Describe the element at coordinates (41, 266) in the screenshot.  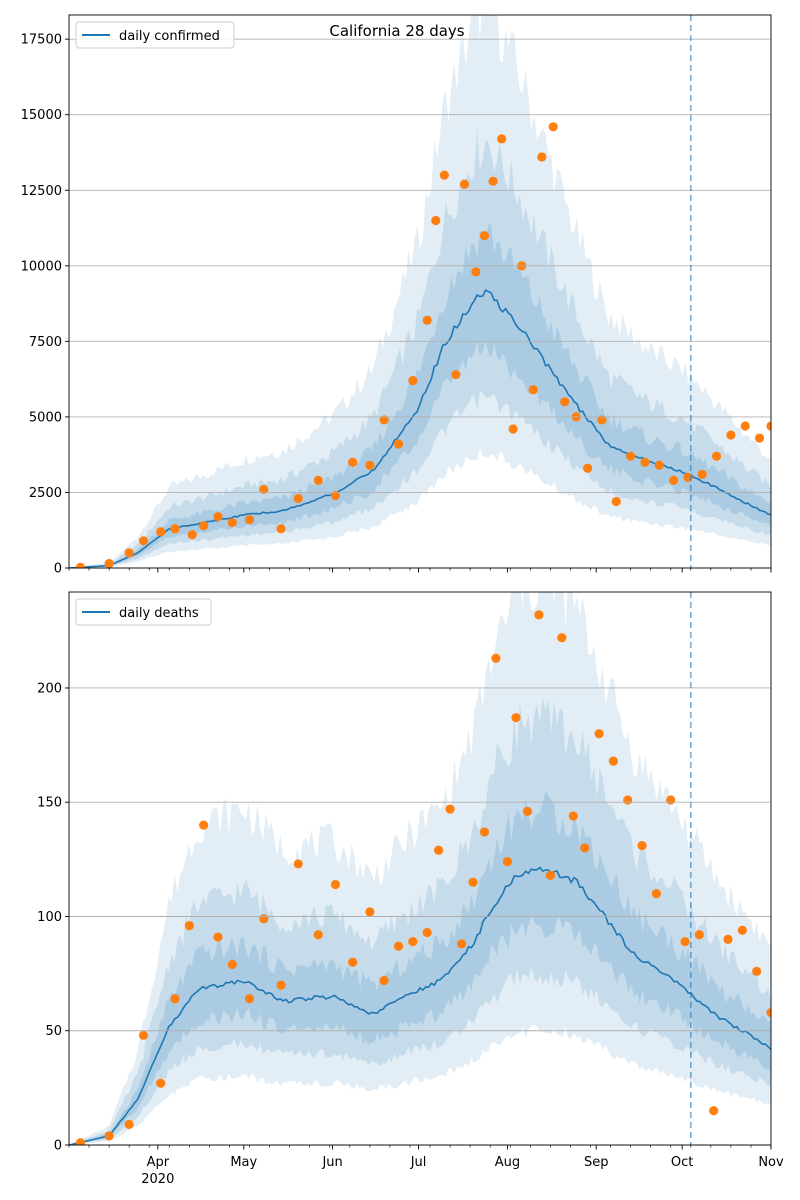
I see `y-tick-label: 10000` at that location.